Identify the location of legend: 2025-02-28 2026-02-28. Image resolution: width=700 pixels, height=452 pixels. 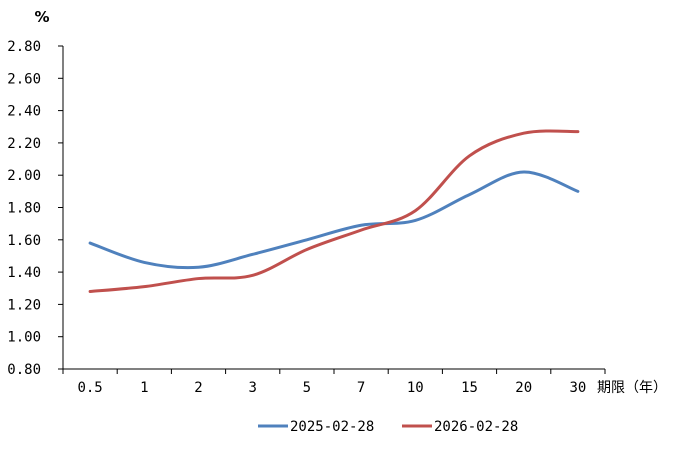
(388, 427).